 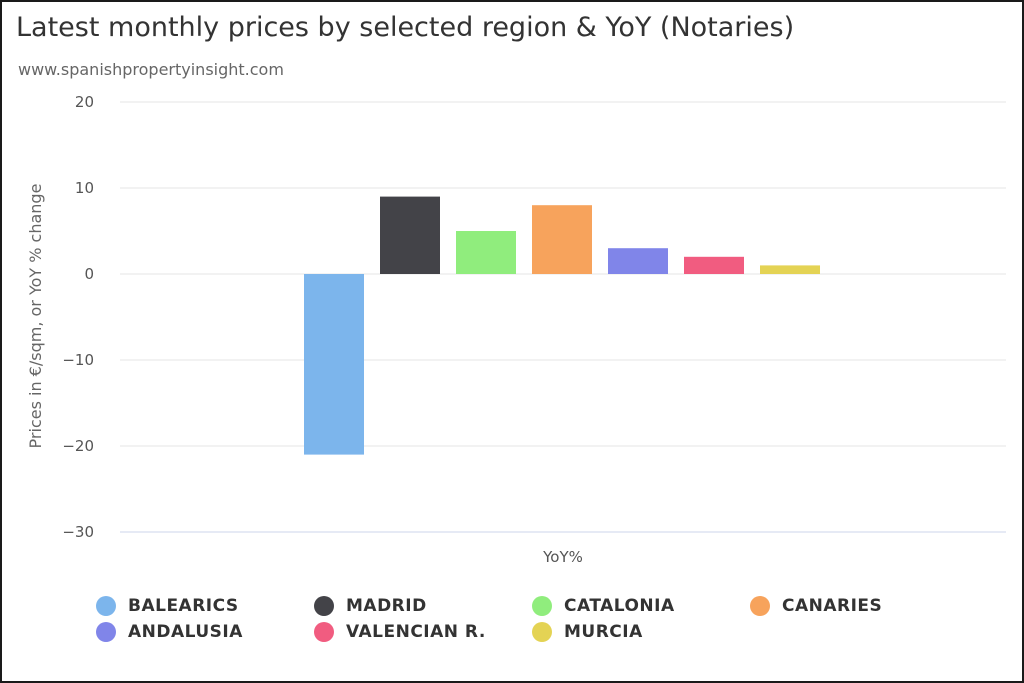 I want to click on bar-catalonia, so click(x=486, y=252).